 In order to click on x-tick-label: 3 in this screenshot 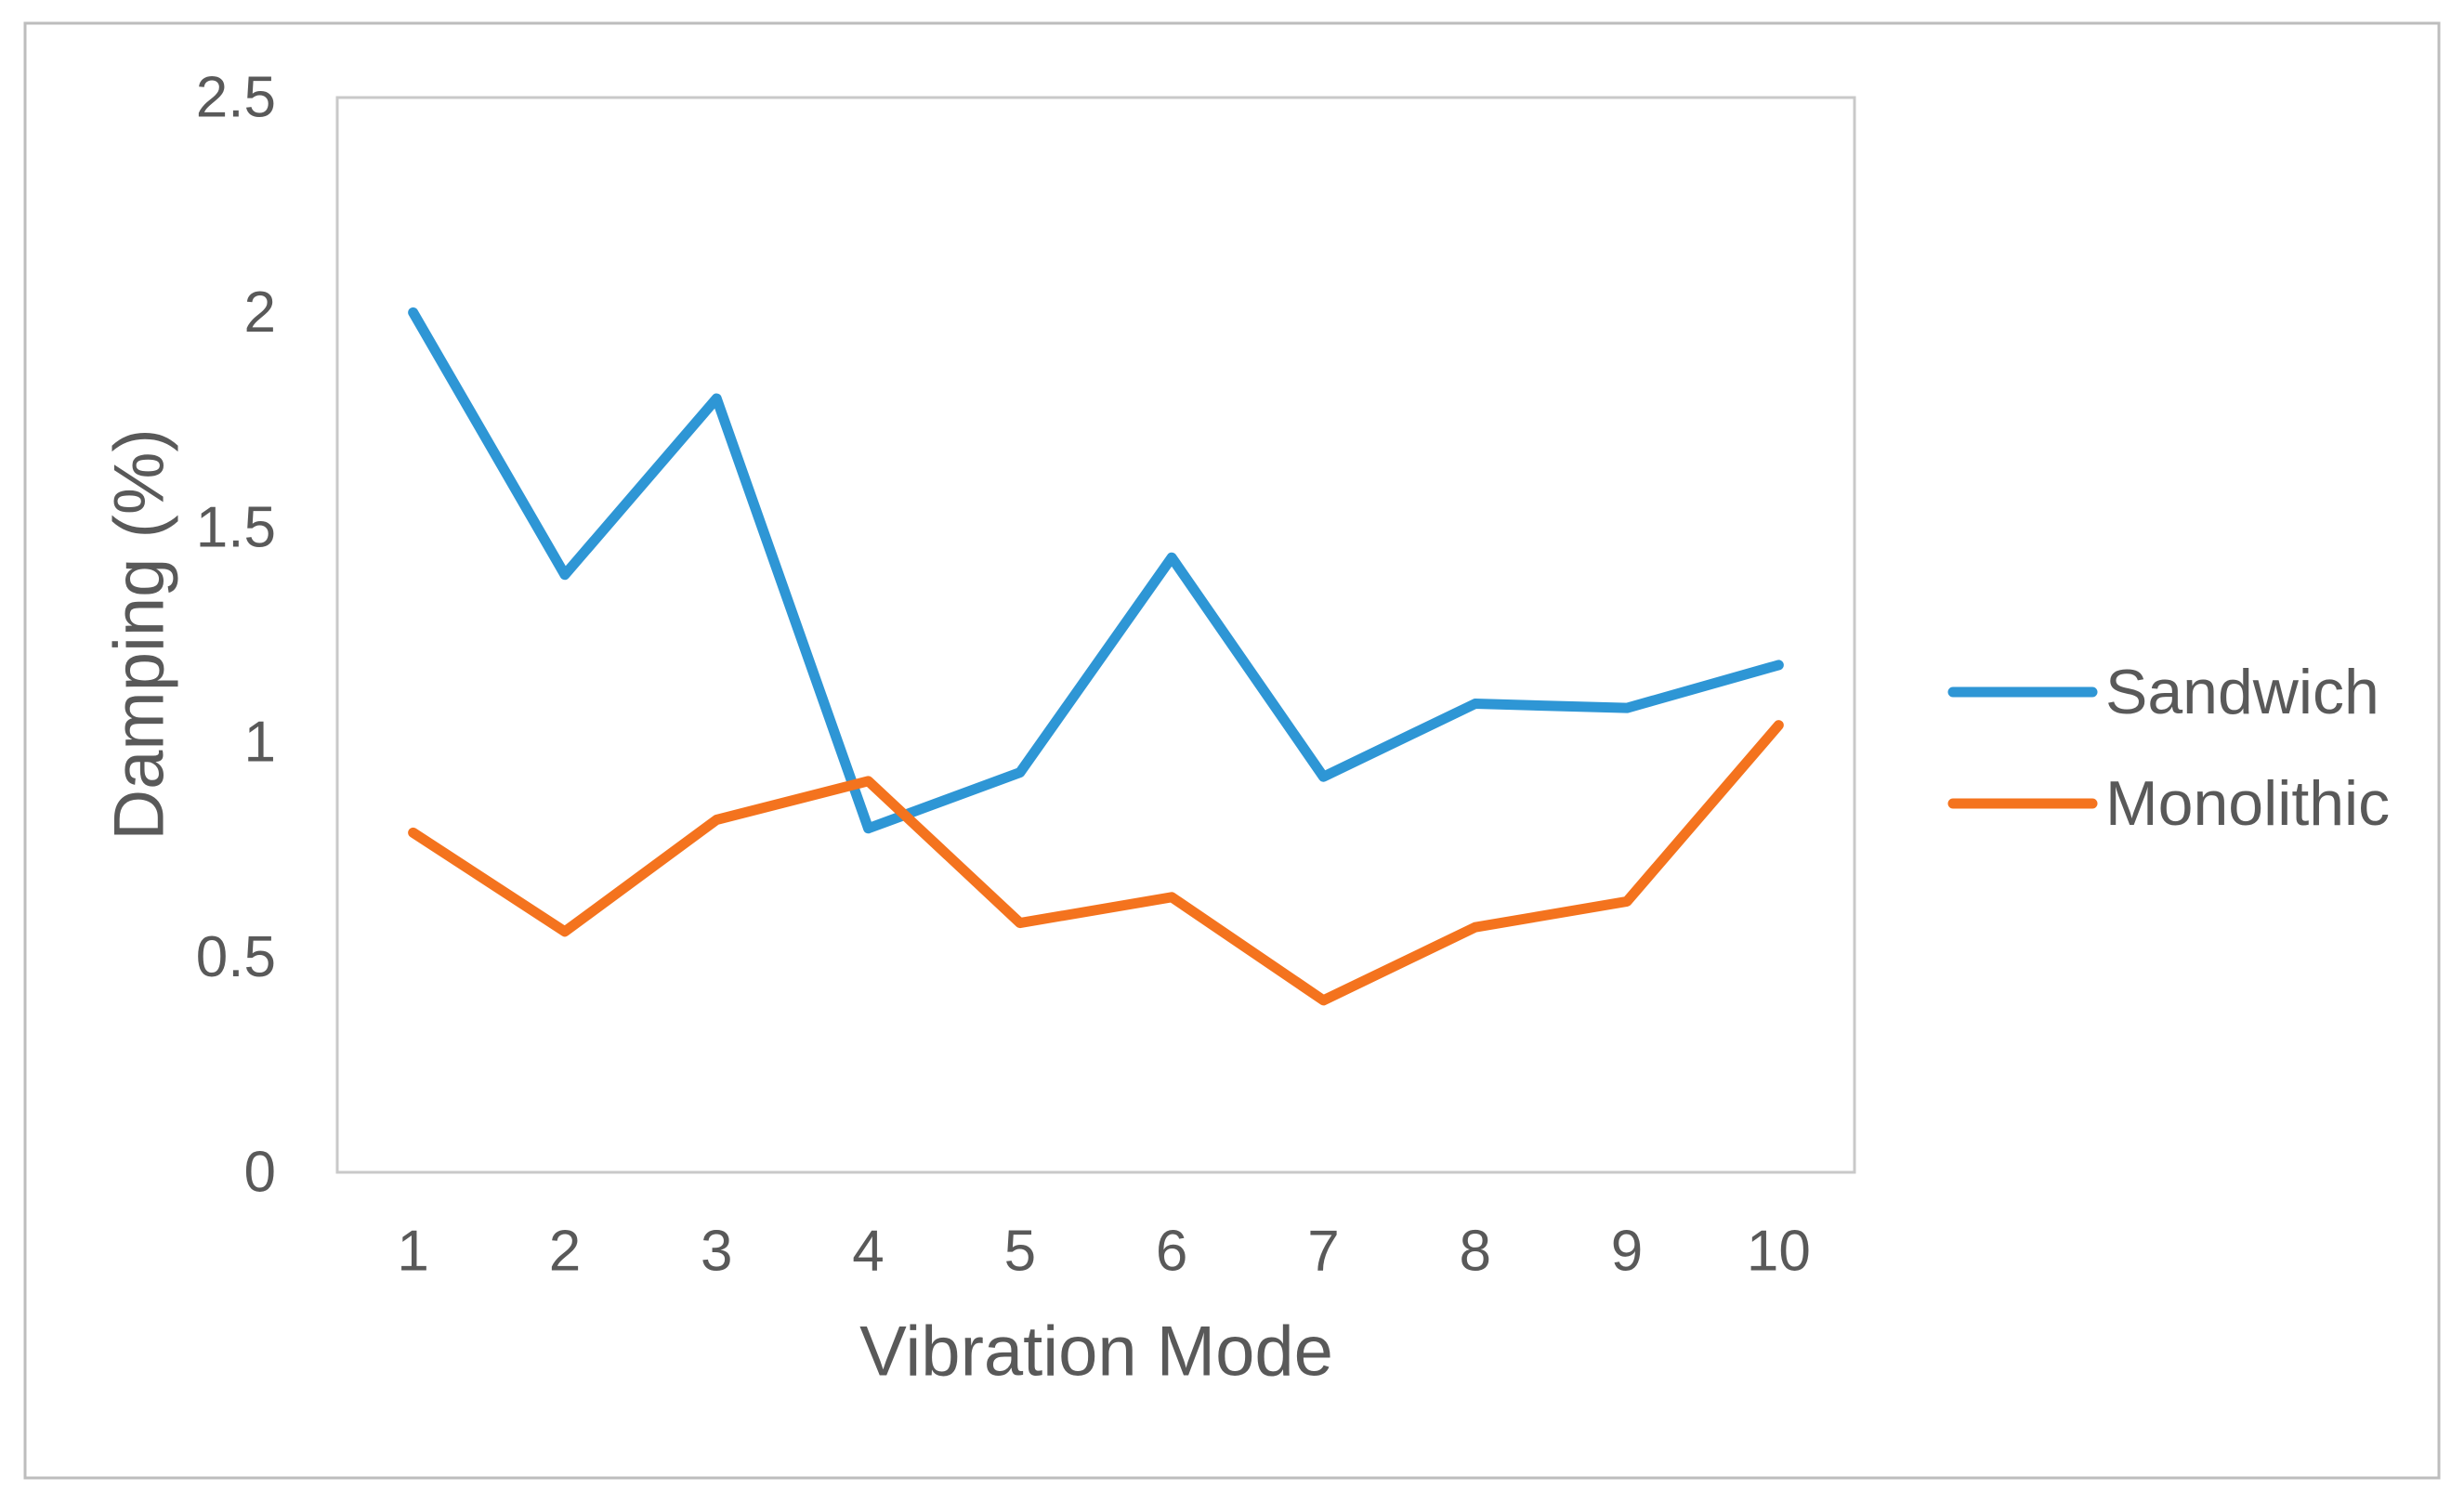, I will do `click(716, 1252)`.